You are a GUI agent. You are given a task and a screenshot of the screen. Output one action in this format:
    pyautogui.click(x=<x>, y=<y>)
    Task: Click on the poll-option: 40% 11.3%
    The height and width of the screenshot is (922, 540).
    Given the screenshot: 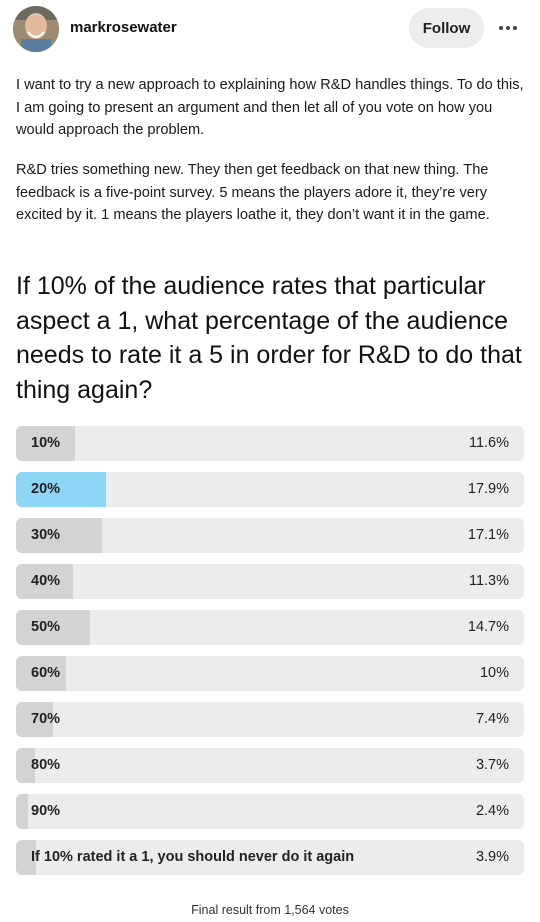 What is the action you would take?
    pyautogui.click(x=270, y=581)
    